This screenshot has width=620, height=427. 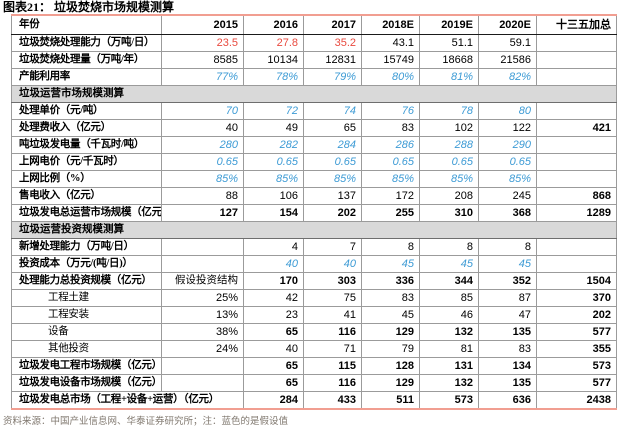 What do you see at coordinates (507, 179) in the screenshot?
I see `value-cell: 85%` at bounding box center [507, 179].